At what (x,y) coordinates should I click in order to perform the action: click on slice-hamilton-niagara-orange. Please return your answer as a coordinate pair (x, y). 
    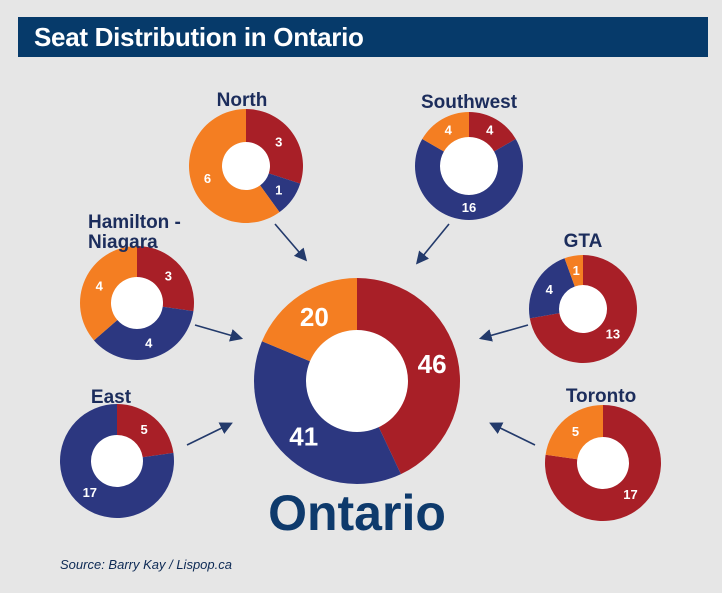
    Looking at the image, I should click on (108, 293).